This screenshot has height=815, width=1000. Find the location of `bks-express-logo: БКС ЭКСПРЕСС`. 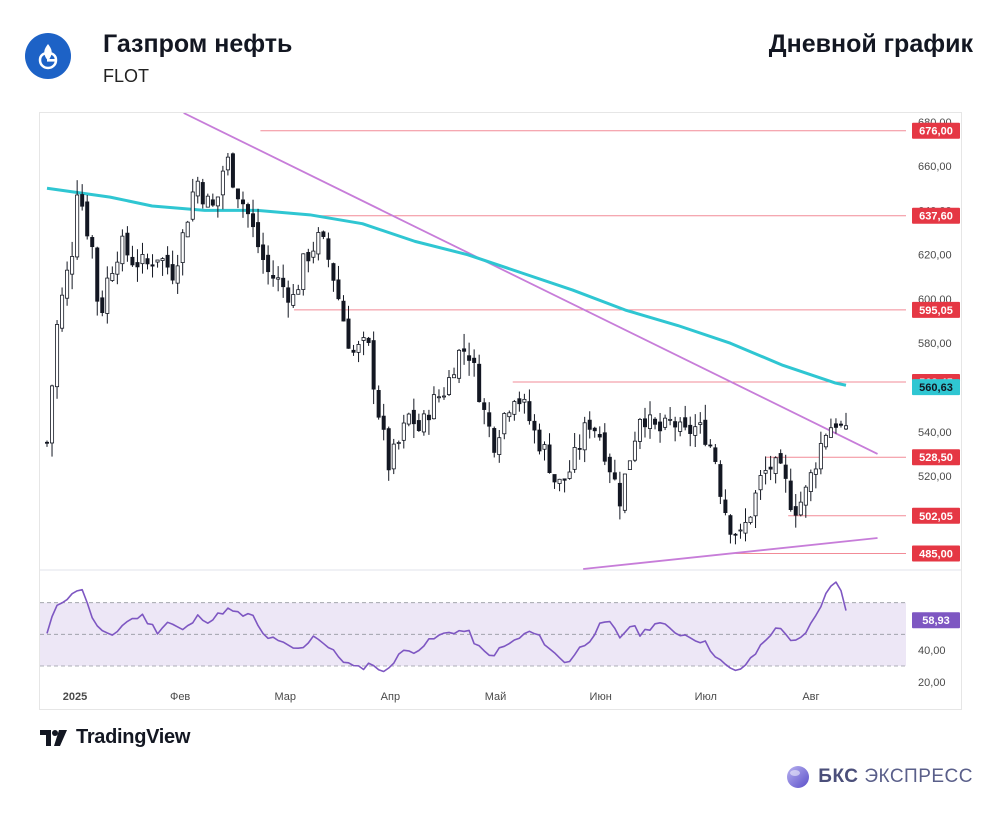

bks-express-logo: БКС ЭКСПРЕСС is located at coordinates (879, 777).